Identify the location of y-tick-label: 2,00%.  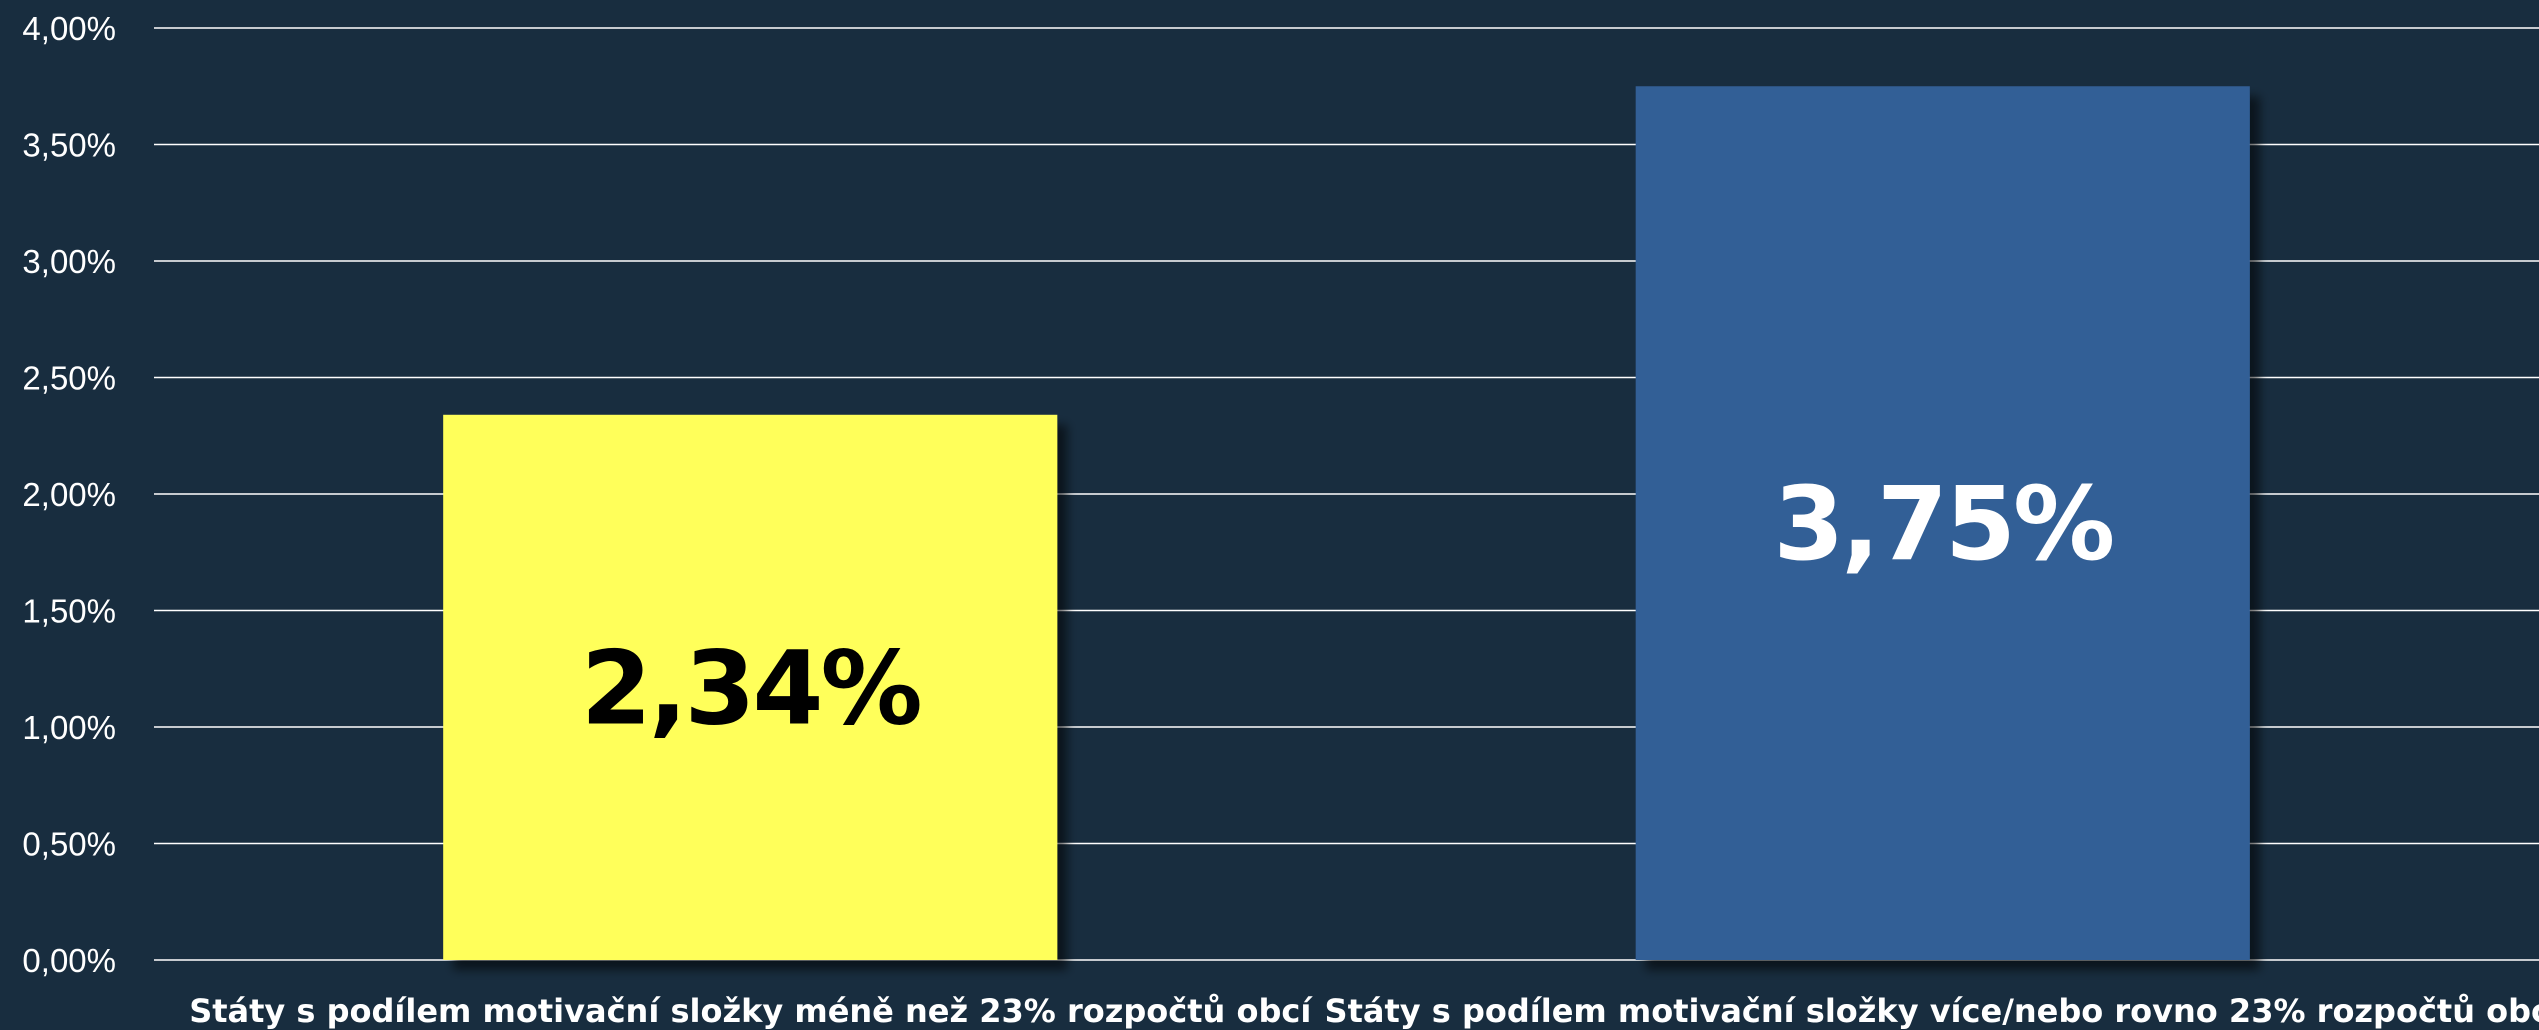
(69, 494).